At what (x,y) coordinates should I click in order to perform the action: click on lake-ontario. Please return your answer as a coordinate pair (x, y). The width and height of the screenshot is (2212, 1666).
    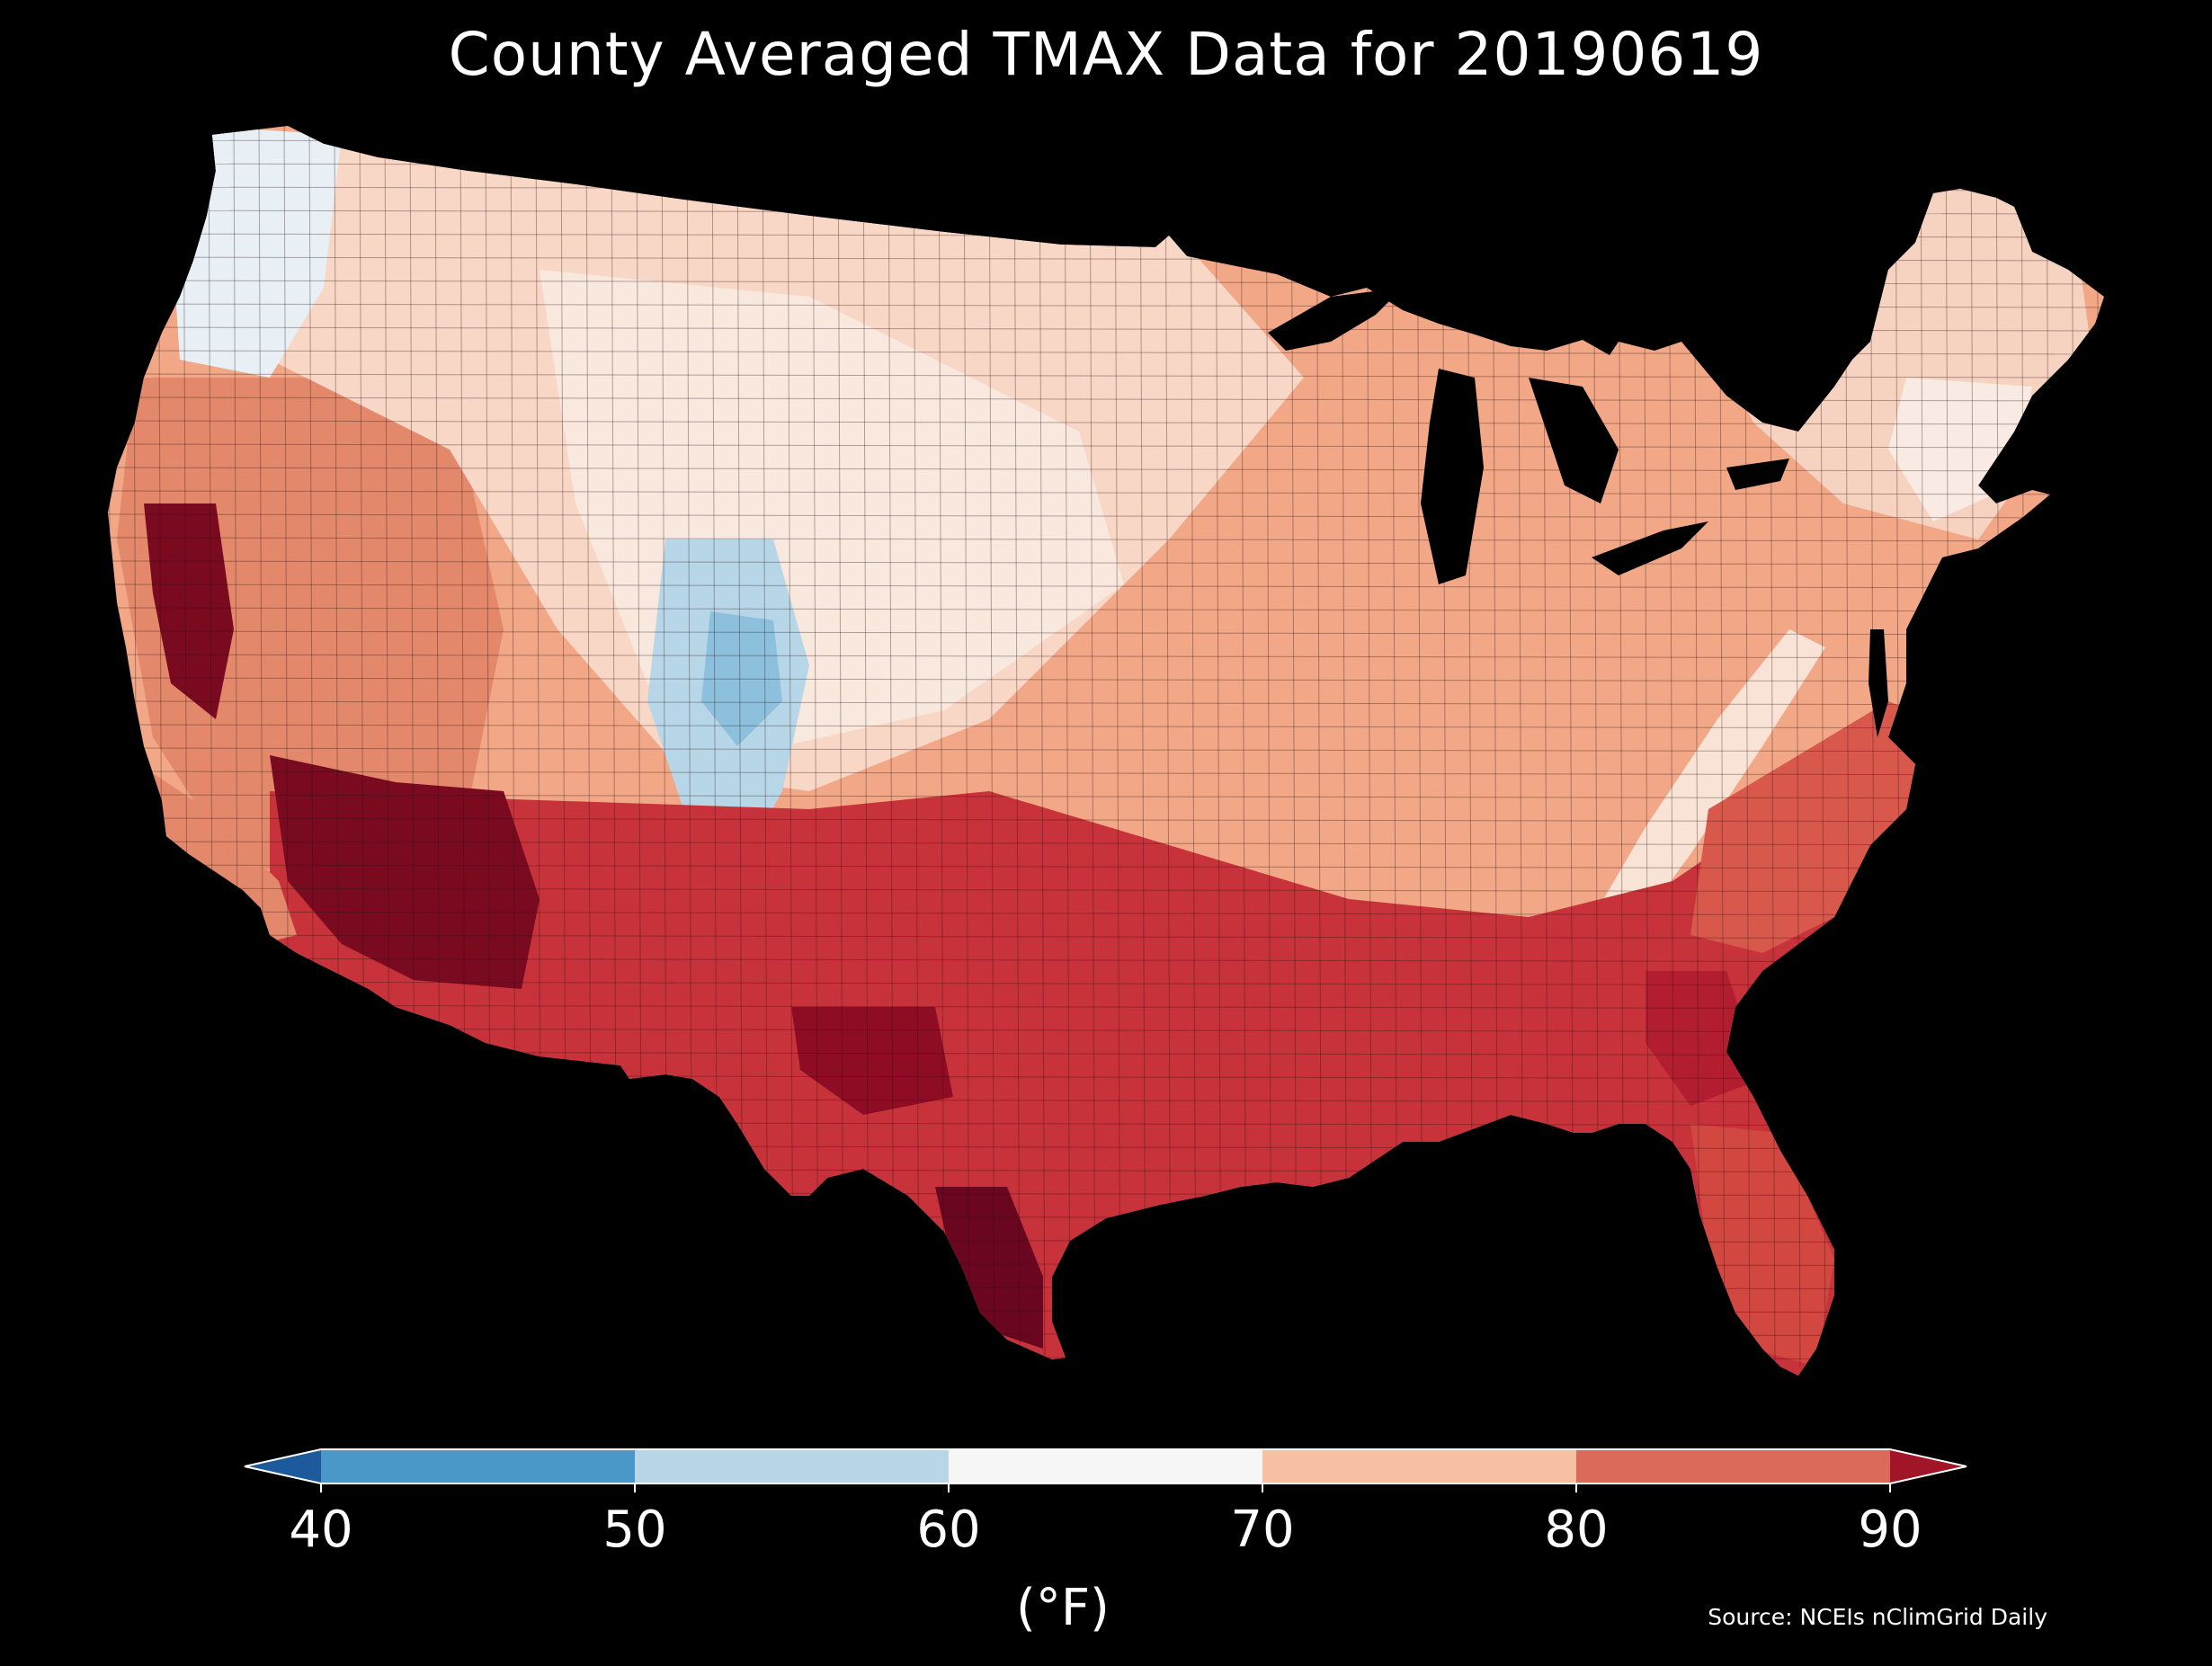
    Looking at the image, I should click on (1757, 474).